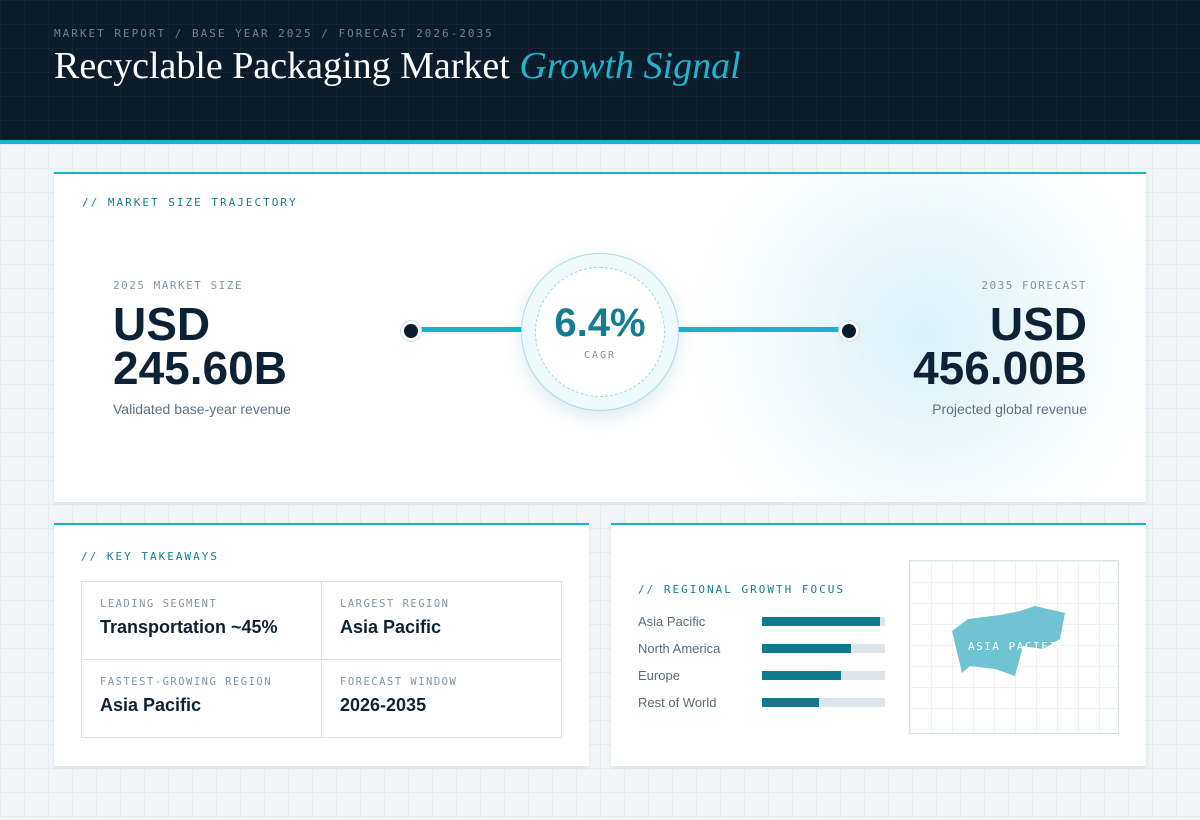 Image resolution: width=1200 pixels, height=820 pixels. Describe the element at coordinates (659, 675) in the screenshot. I see `region-name: Europe` at that location.